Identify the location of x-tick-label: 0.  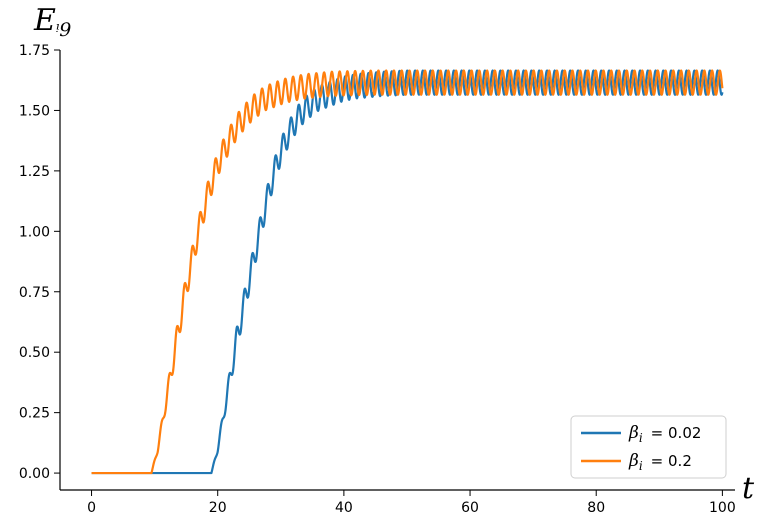
(91, 508).